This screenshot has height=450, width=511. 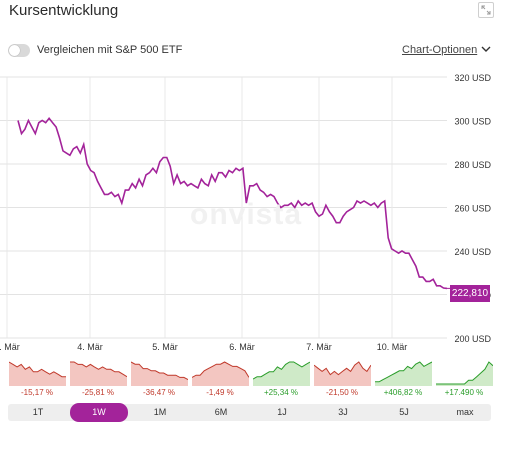 What do you see at coordinates (98, 392) in the screenshot?
I see `mini-chart-change-label: -25,81 %` at bounding box center [98, 392].